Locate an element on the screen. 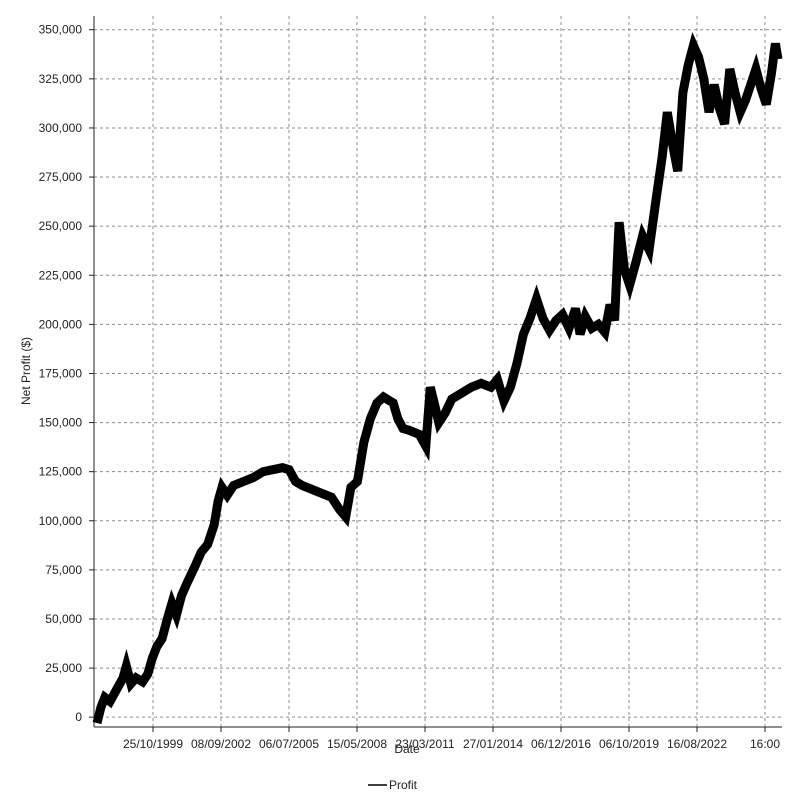 Image resolution: width=802 pixels, height=801 pixels. y-tick-label: 175,000 is located at coordinates (61, 373).